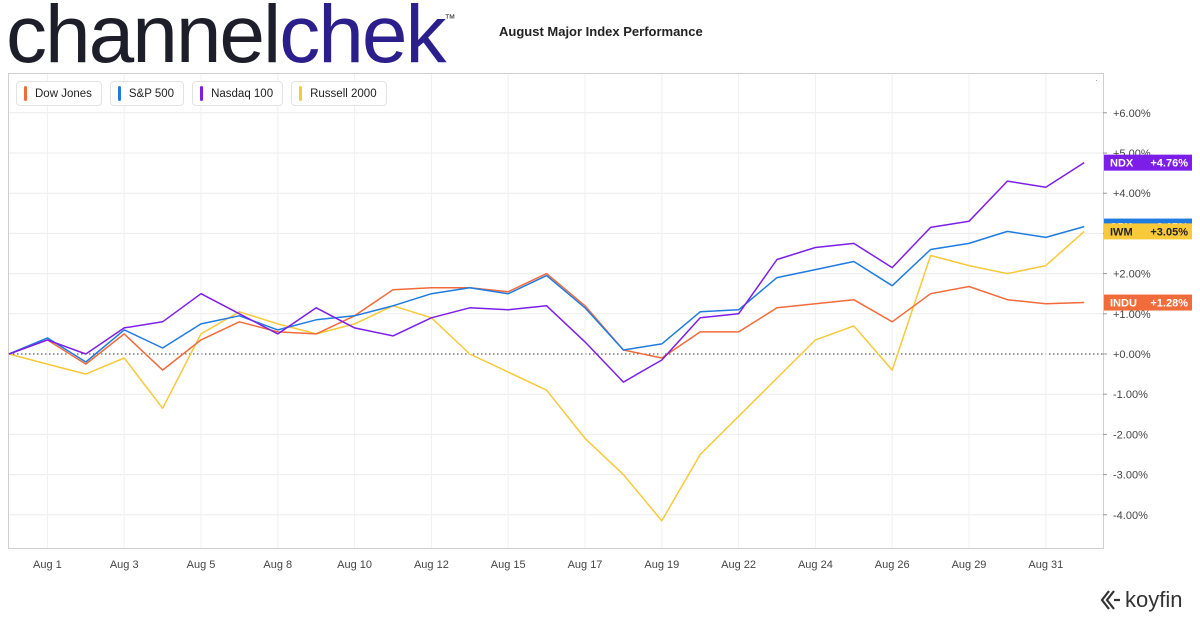 The width and height of the screenshot is (1200, 620). Describe the element at coordinates (1123, 304) in the screenshot. I see `end-label-ticker: INDU` at that location.